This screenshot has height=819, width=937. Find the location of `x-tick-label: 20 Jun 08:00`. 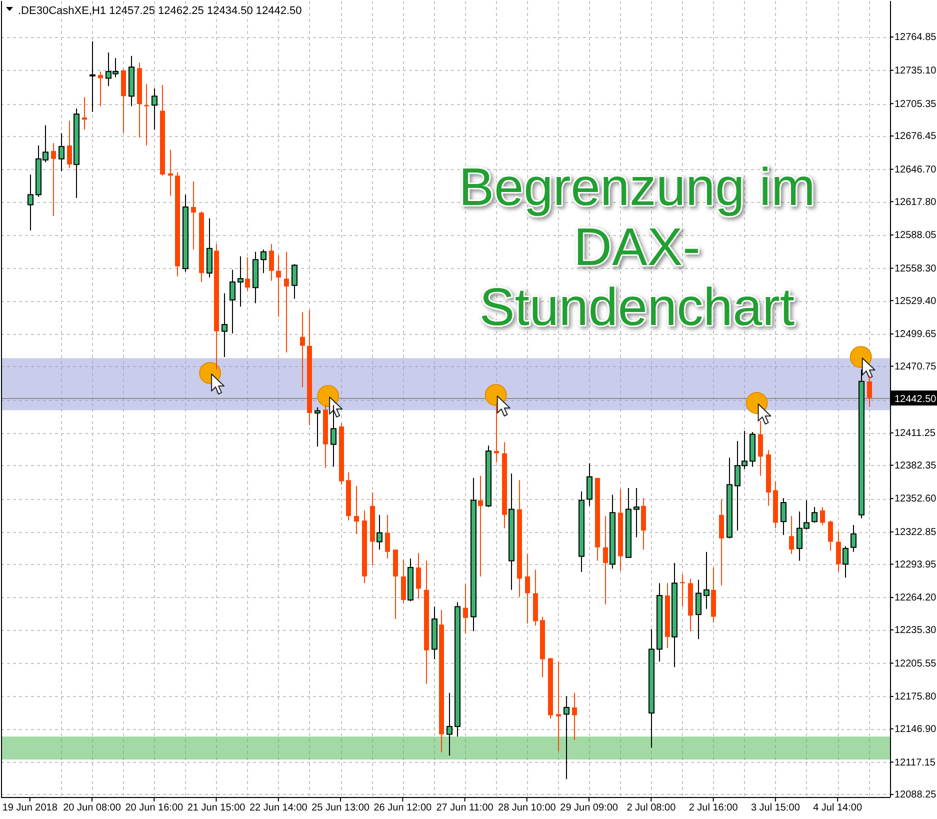

x-tick-label: 20 Jun 08:00 is located at coordinates (92, 808).